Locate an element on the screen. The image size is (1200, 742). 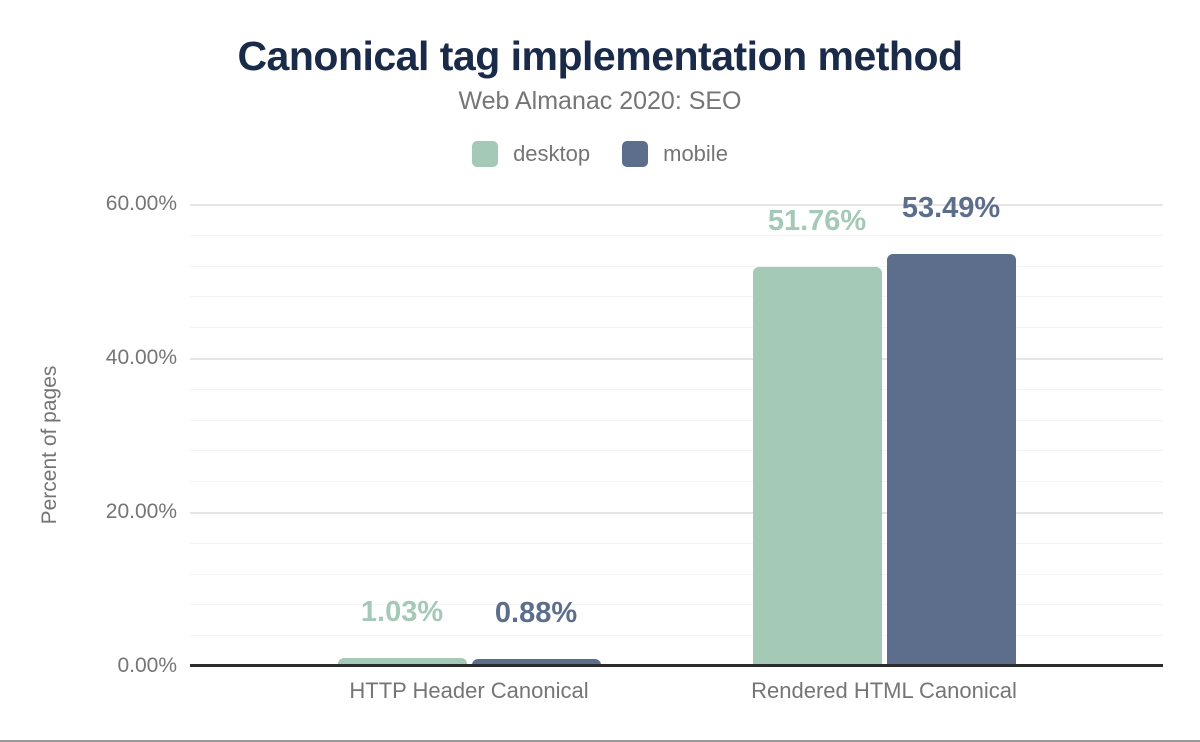
y-tick-label: 60.00% is located at coordinates (141, 203).